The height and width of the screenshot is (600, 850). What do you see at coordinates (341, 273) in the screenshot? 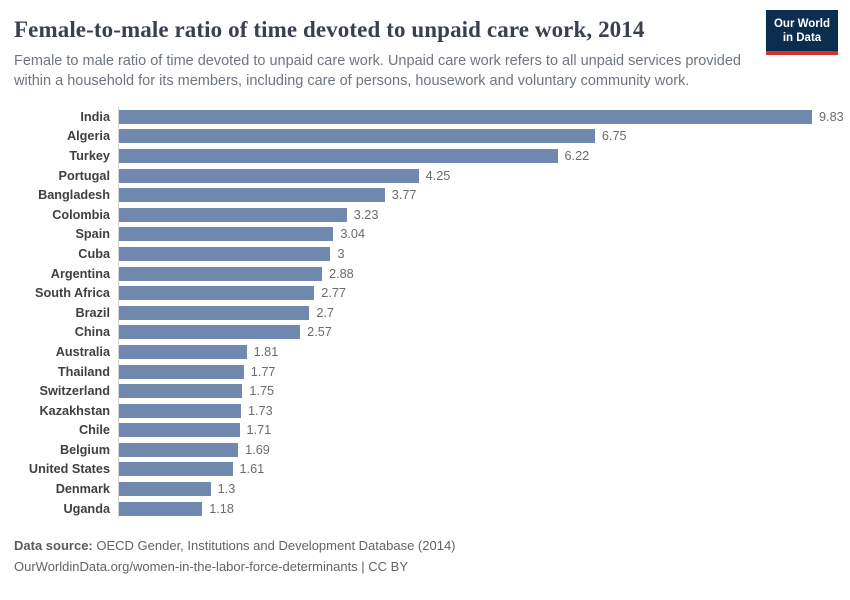
I see `value-label: 2.88` at bounding box center [341, 273].